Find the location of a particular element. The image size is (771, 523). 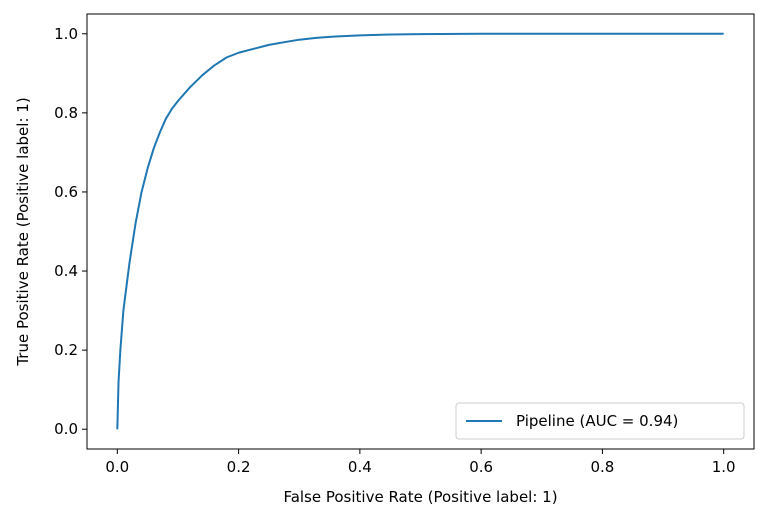

x-tick-label: 0.6 is located at coordinates (481, 467).